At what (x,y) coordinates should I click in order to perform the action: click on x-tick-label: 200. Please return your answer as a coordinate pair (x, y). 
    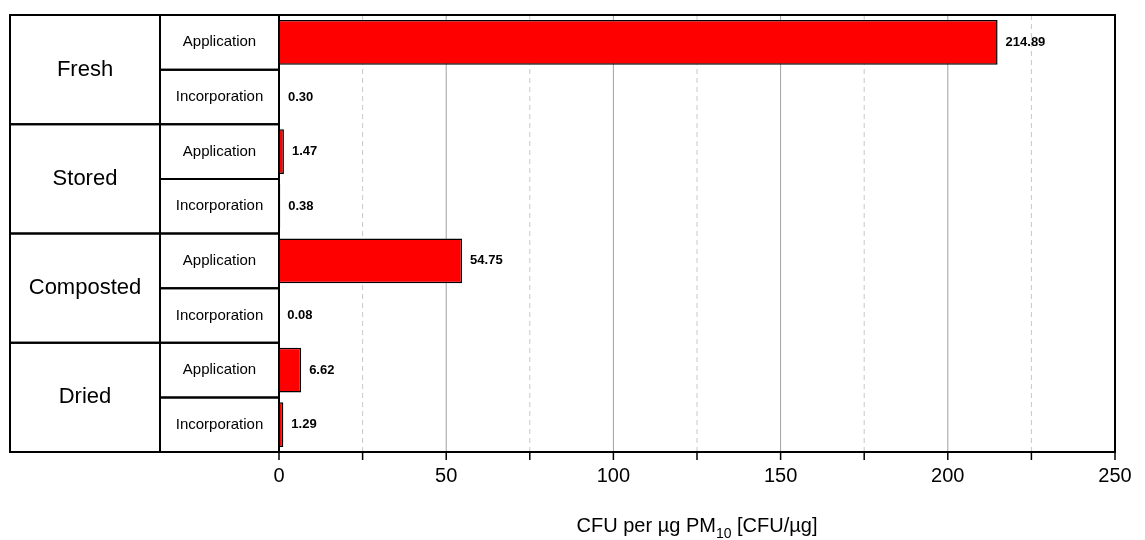
    Looking at the image, I should click on (948, 474).